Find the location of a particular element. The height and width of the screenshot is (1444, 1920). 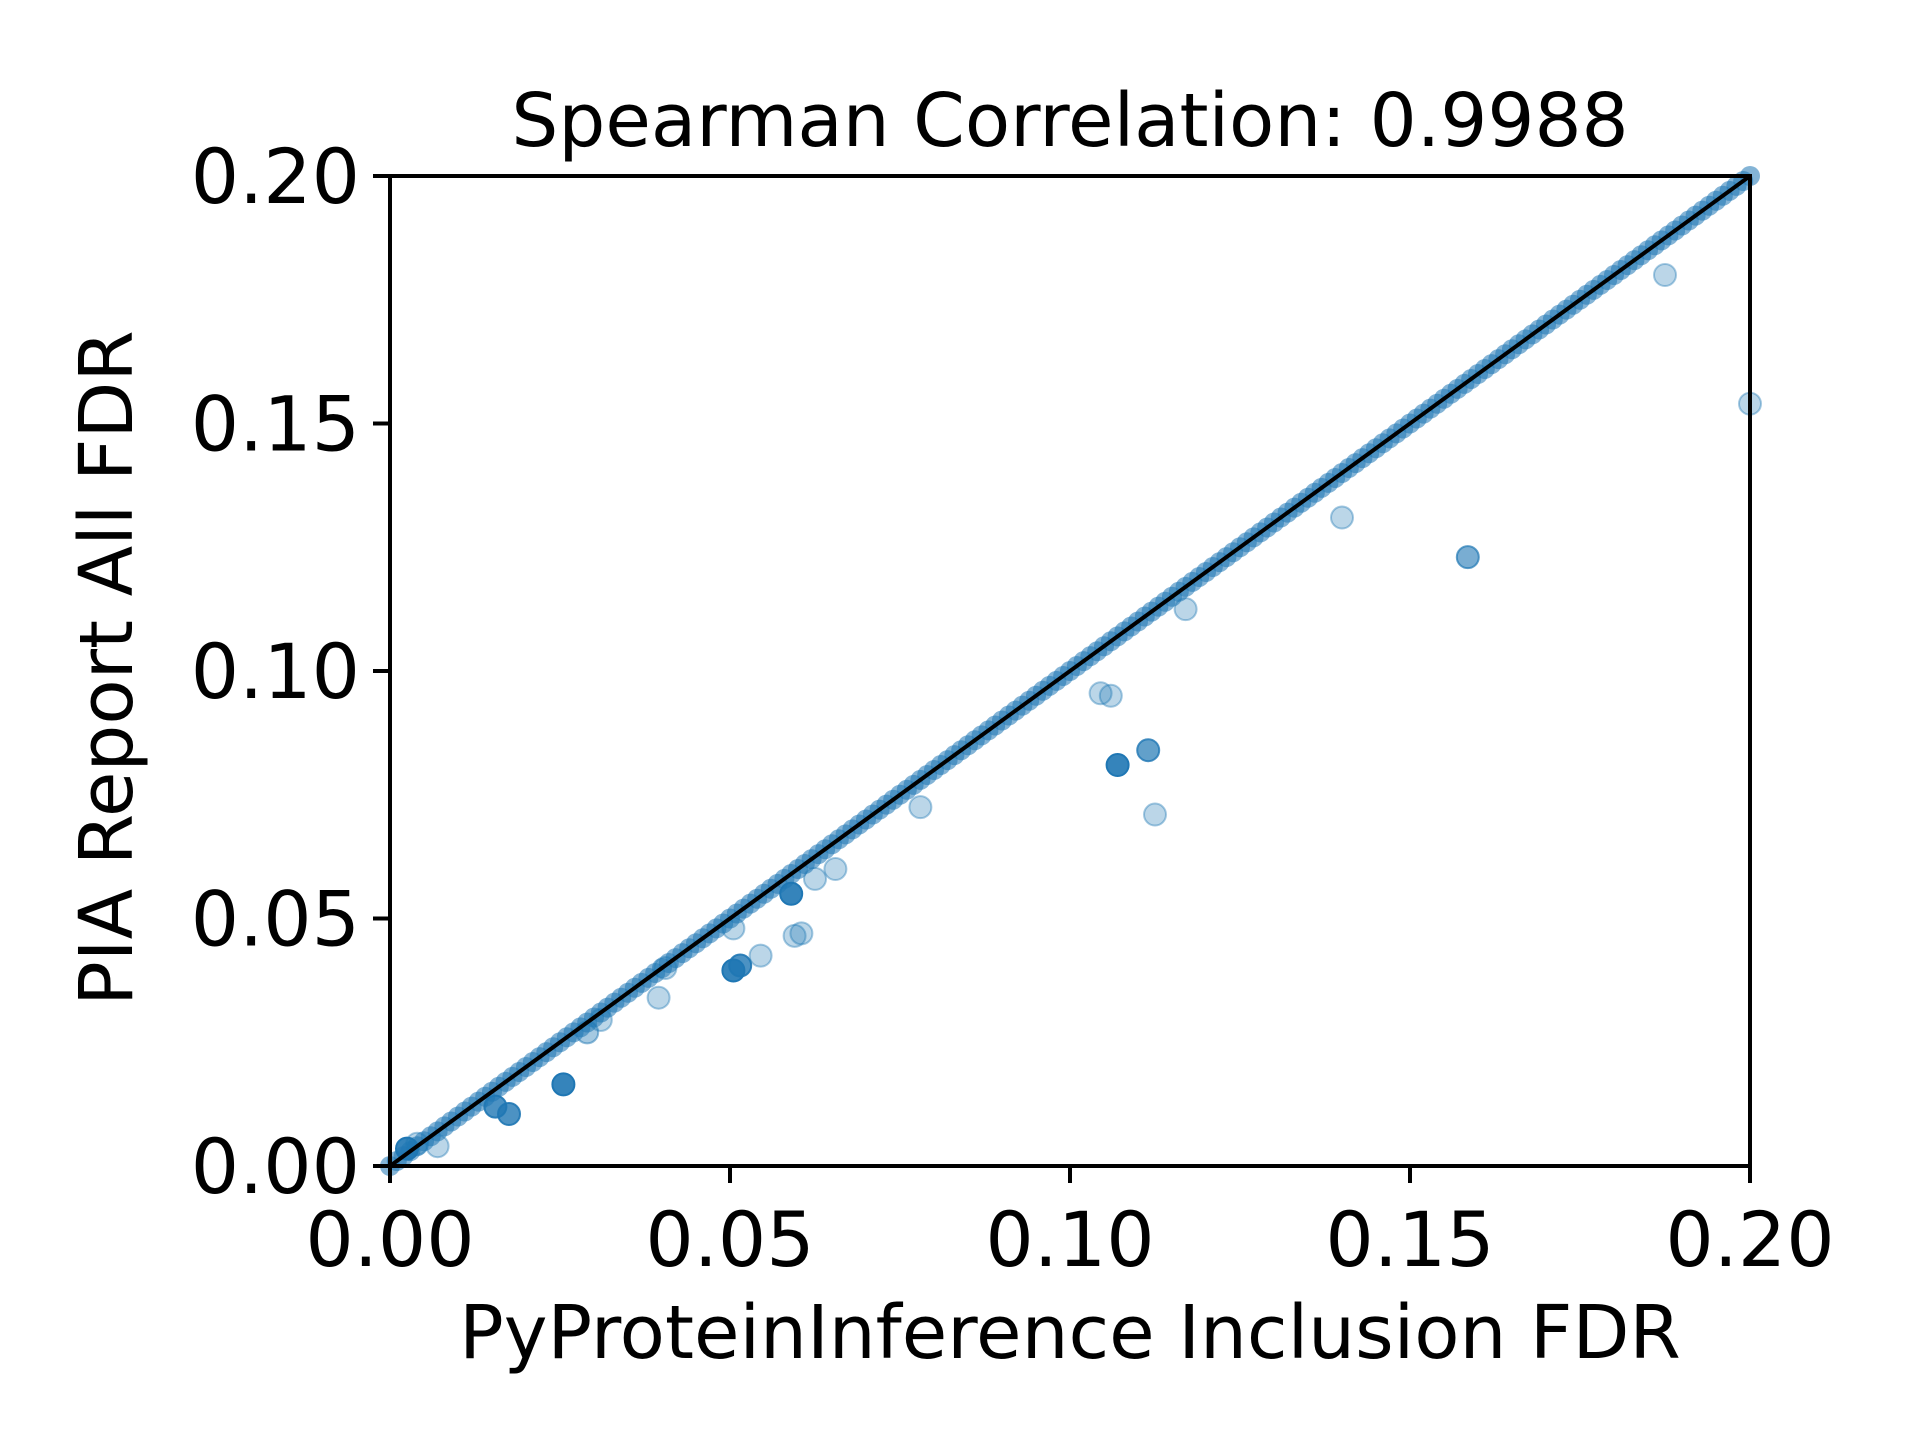

x-tick-label: 0.10 is located at coordinates (1069, 1239).